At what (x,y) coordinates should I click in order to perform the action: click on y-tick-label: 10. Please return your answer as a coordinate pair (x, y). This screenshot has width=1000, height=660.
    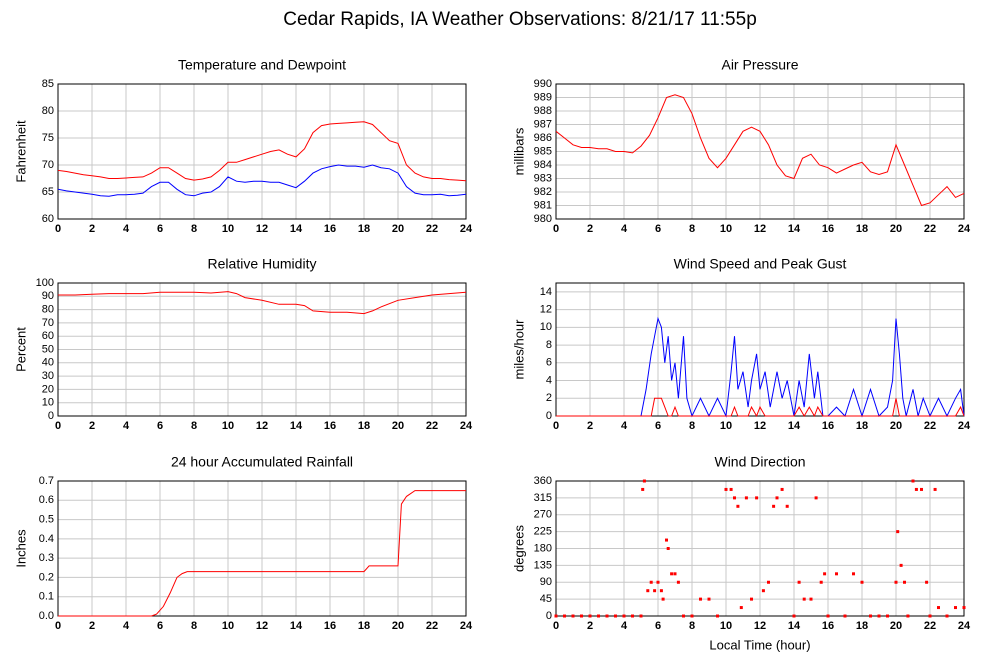
    Looking at the image, I should click on (546, 327).